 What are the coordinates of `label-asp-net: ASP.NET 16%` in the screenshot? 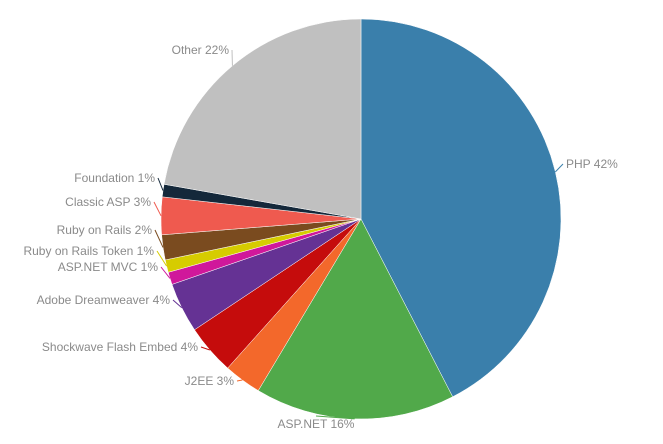 It's located at (316, 424).